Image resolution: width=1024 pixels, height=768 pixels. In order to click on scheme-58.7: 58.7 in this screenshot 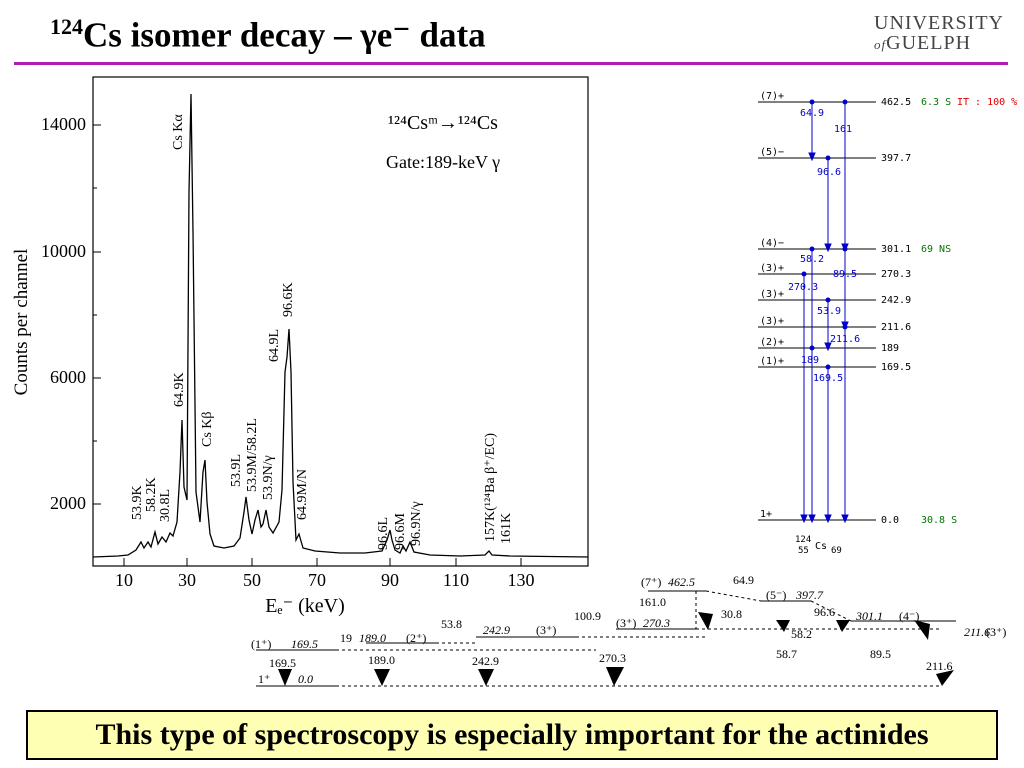, I will do `click(786, 654)`.